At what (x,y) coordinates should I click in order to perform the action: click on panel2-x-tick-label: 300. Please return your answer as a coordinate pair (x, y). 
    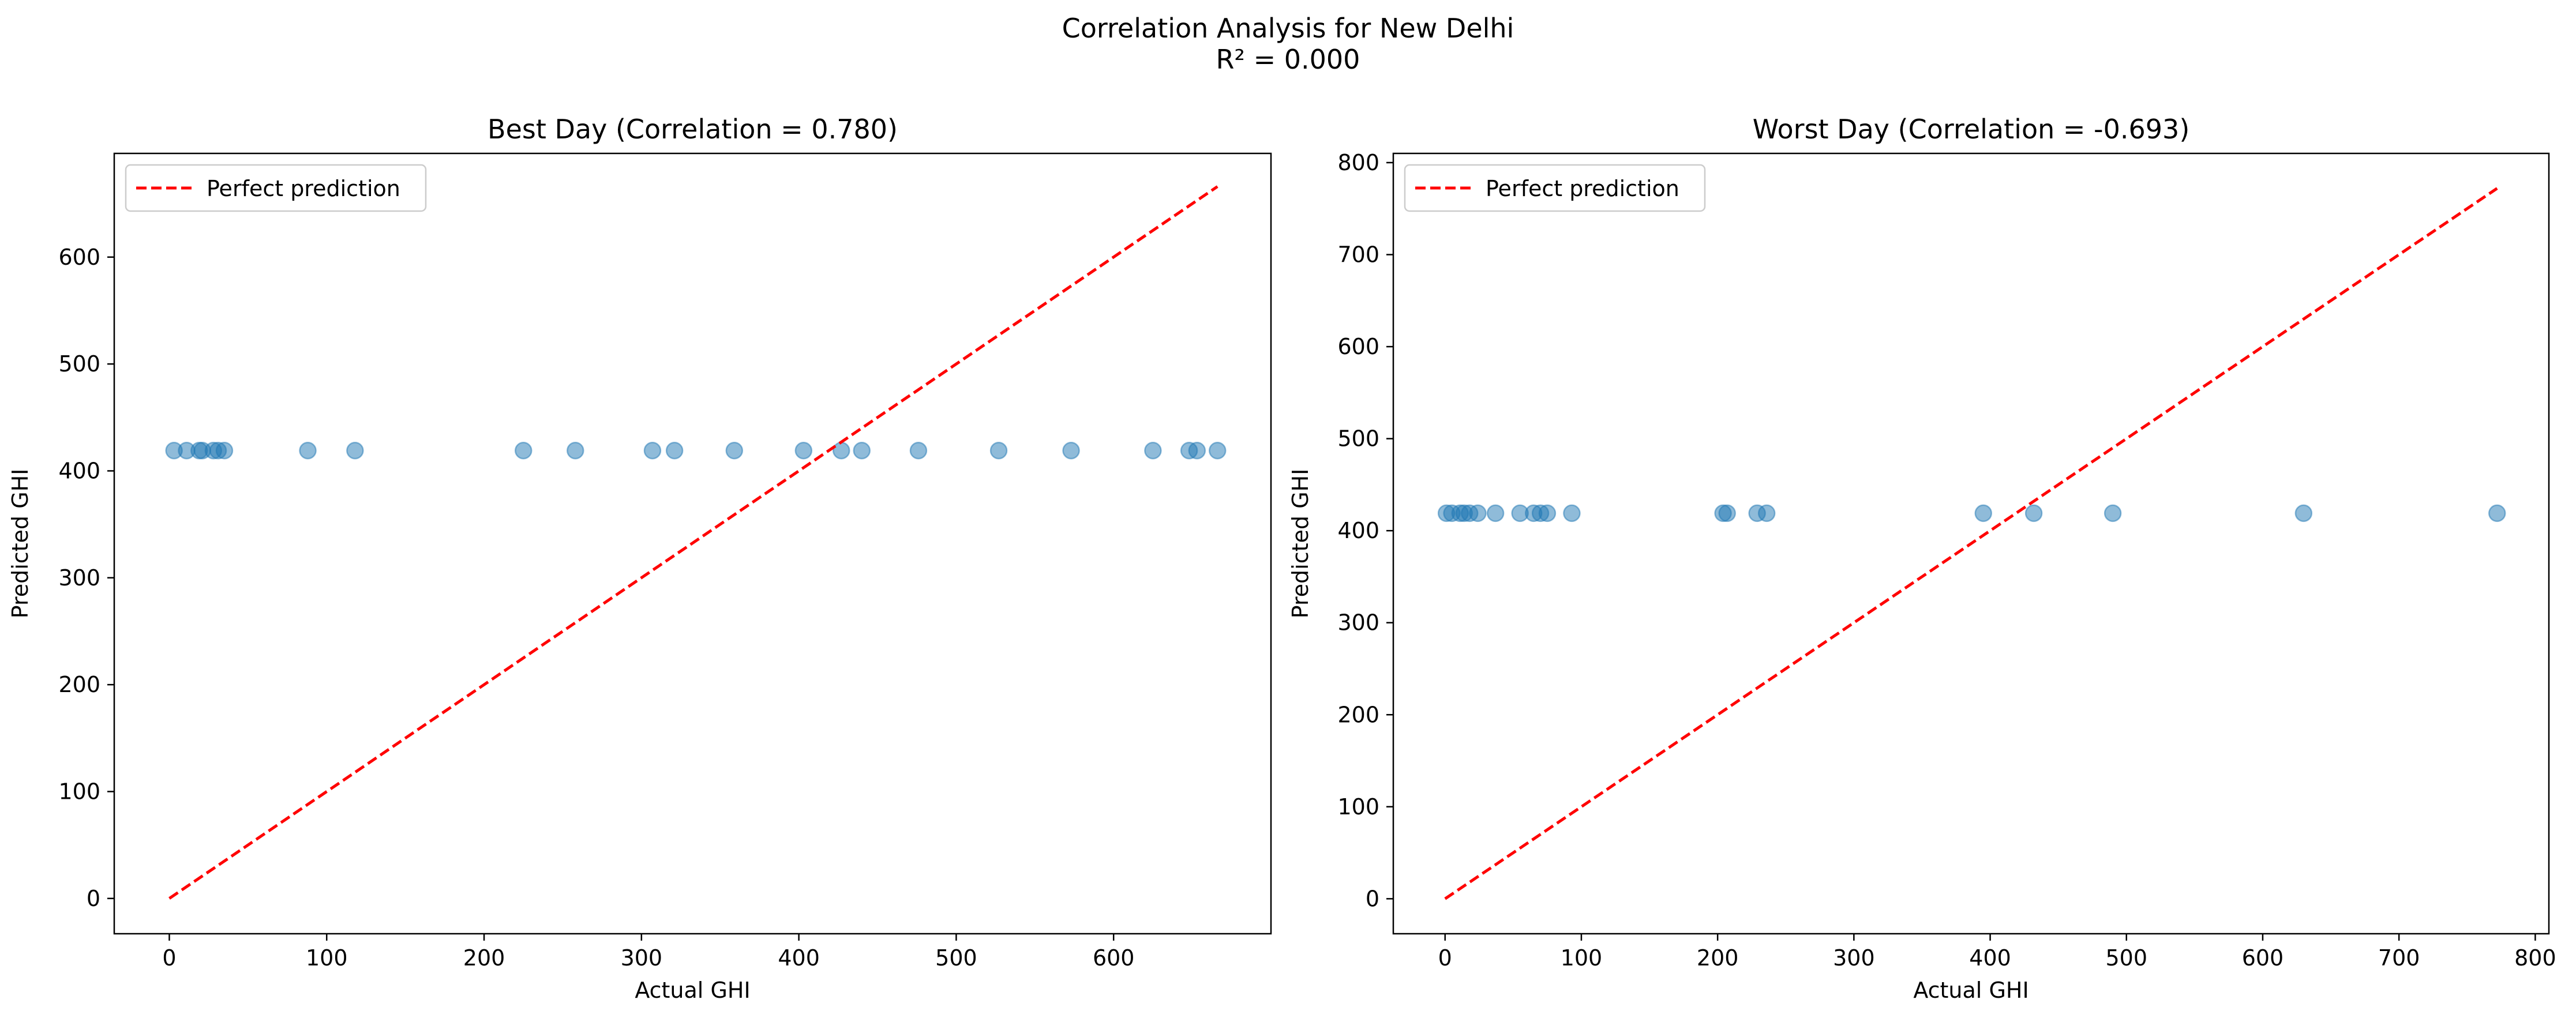
    Looking at the image, I should click on (1854, 958).